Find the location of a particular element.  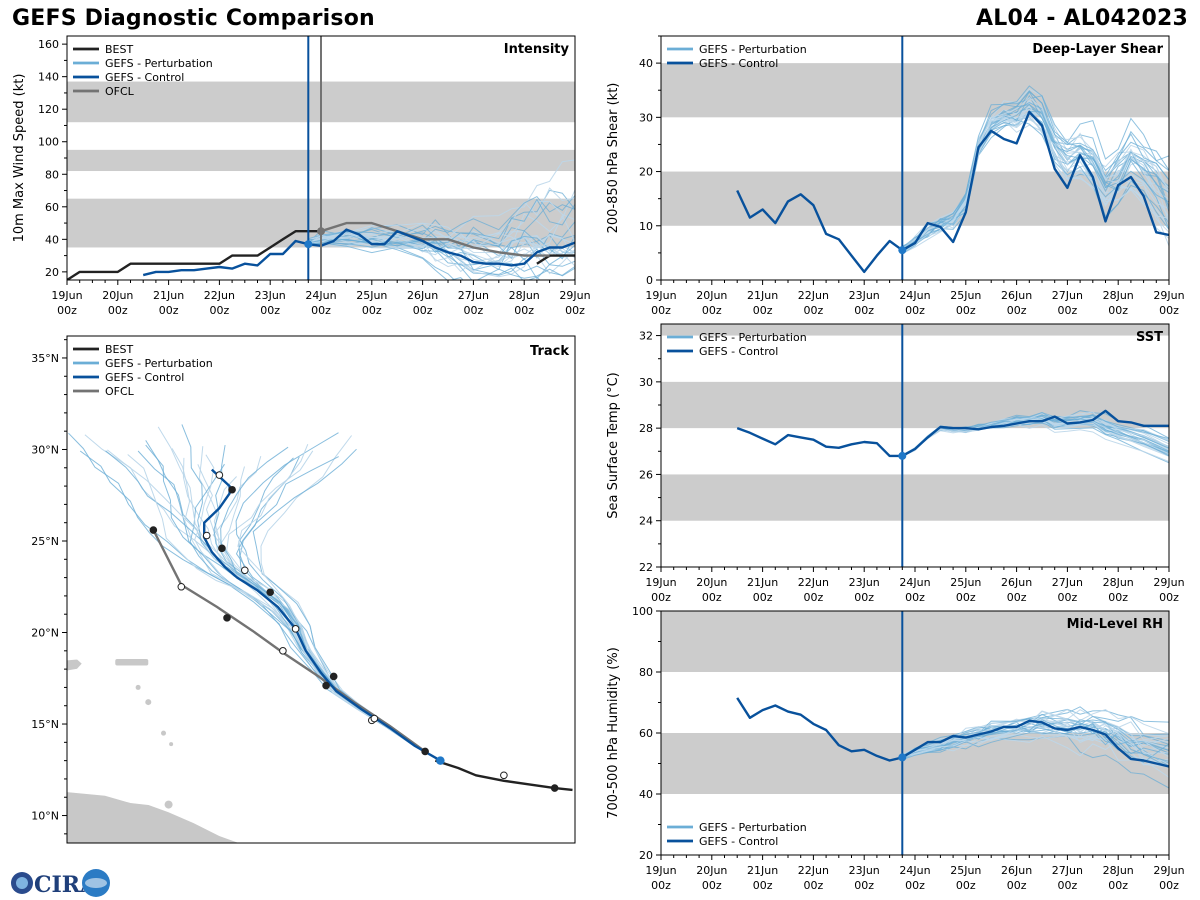

shear-xtick-label: 19Jun is located at coordinates (660, 295).